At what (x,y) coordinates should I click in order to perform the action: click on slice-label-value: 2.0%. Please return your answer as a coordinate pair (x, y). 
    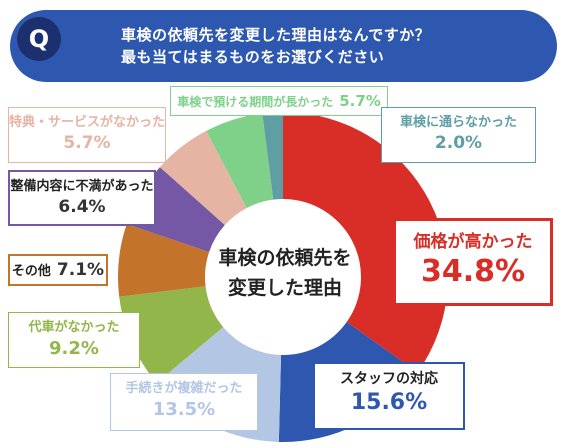
    Looking at the image, I should click on (458, 143).